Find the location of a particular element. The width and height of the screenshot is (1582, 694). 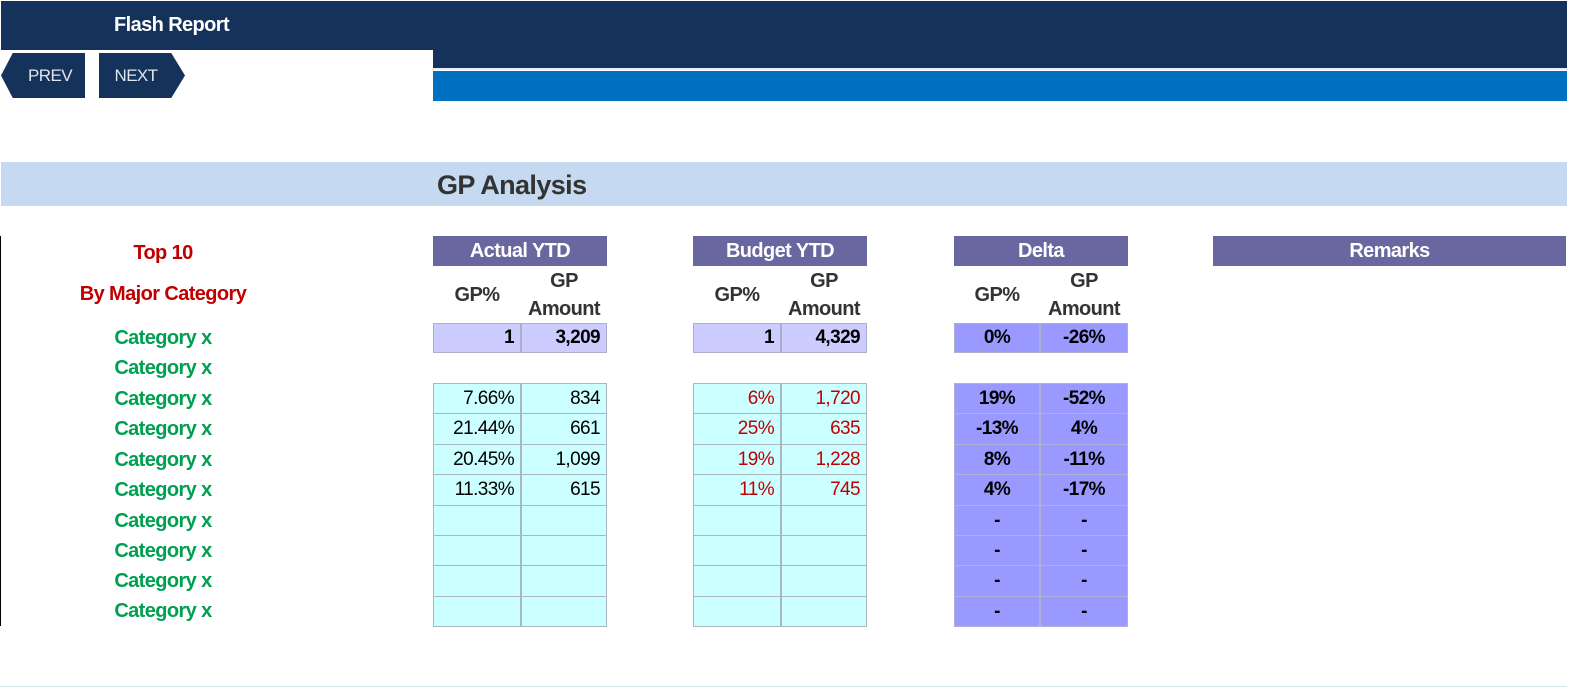

actual-gp-pct-cell: 11.33% is located at coordinates (477, 490).